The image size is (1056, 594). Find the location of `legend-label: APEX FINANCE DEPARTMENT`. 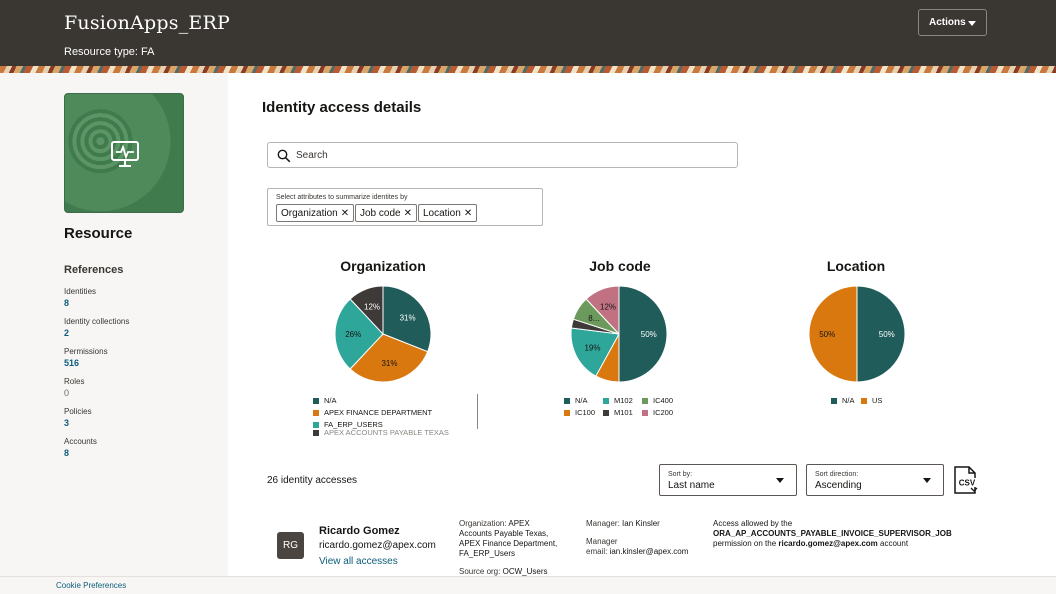

legend-label: APEX FINANCE DEPARTMENT is located at coordinates (378, 412).